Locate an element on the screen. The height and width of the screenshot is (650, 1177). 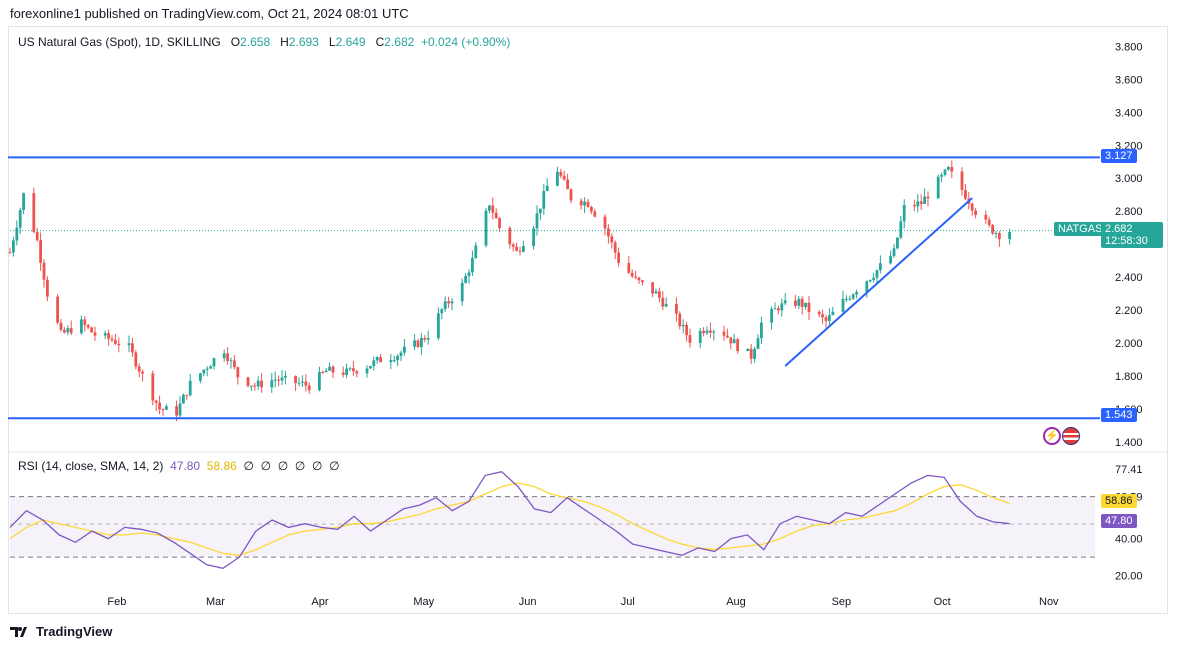
low-value: 2.649 is located at coordinates (350, 42).